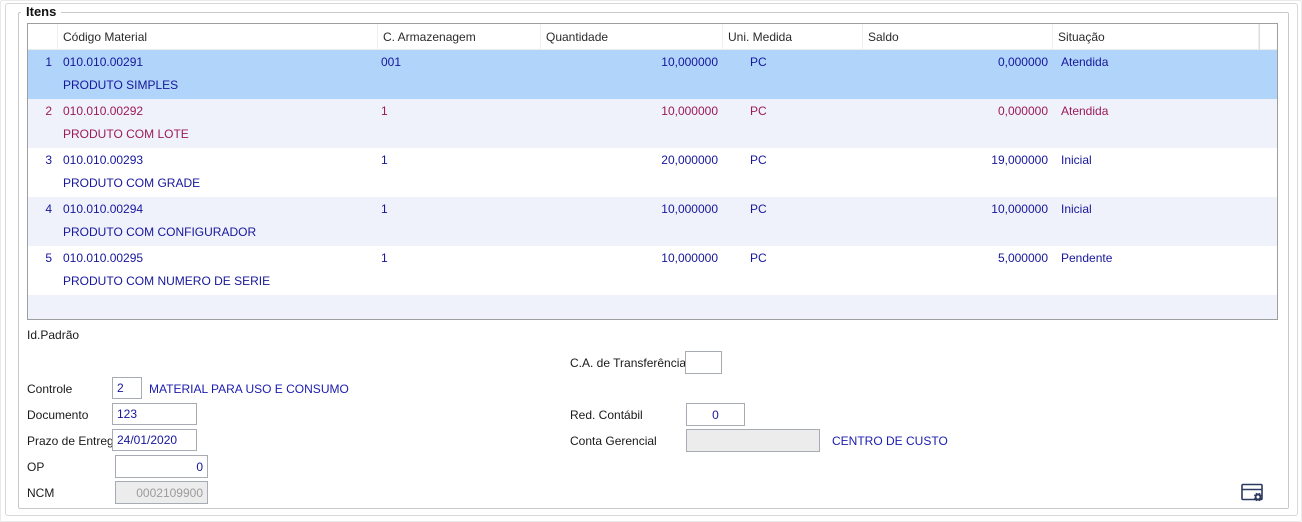 The height and width of the screenshot is (522, 1302). What do you see at coordinates (41, 11) in the screenshot?
I see `groupbox-title: Itens` at bounding box center [41, 11].